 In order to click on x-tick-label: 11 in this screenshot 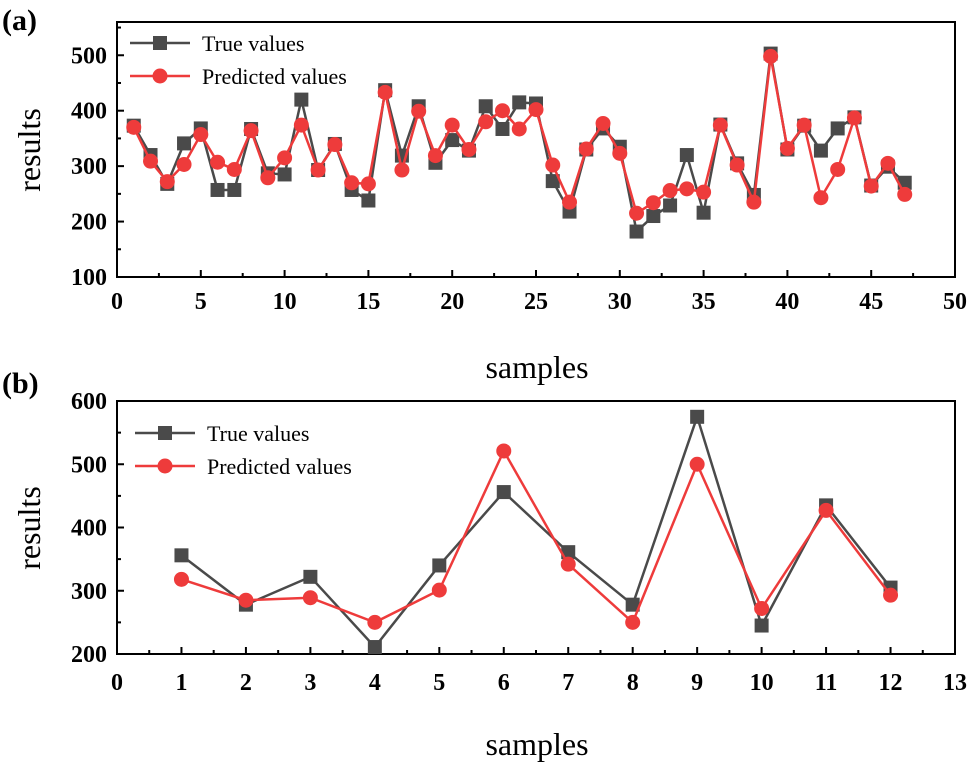, I will do `click(826, 683)`.